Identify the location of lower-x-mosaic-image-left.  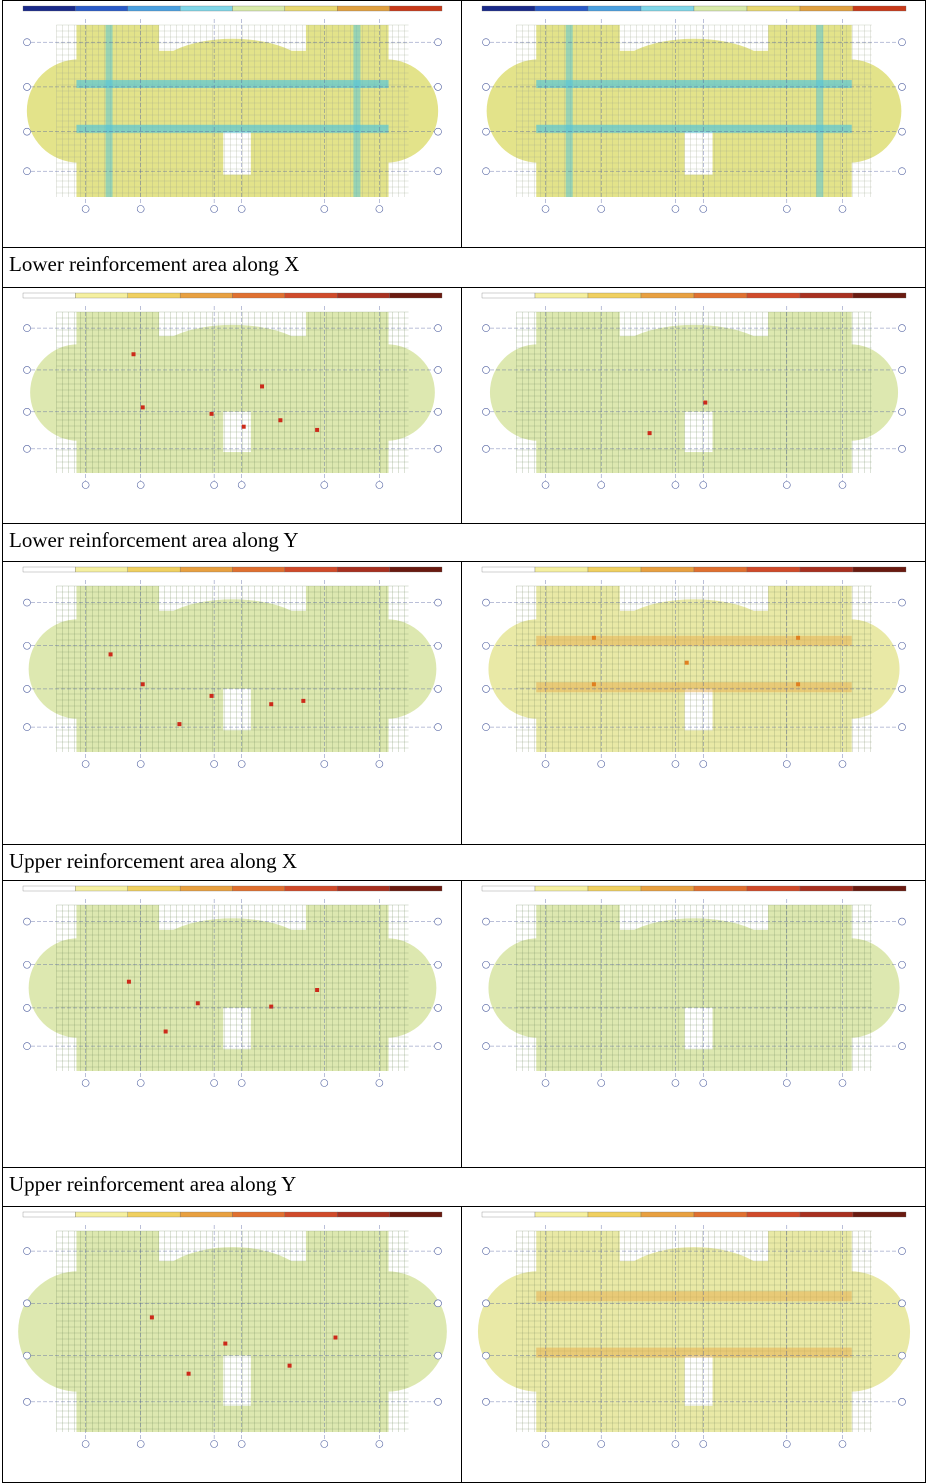
(232, 124).